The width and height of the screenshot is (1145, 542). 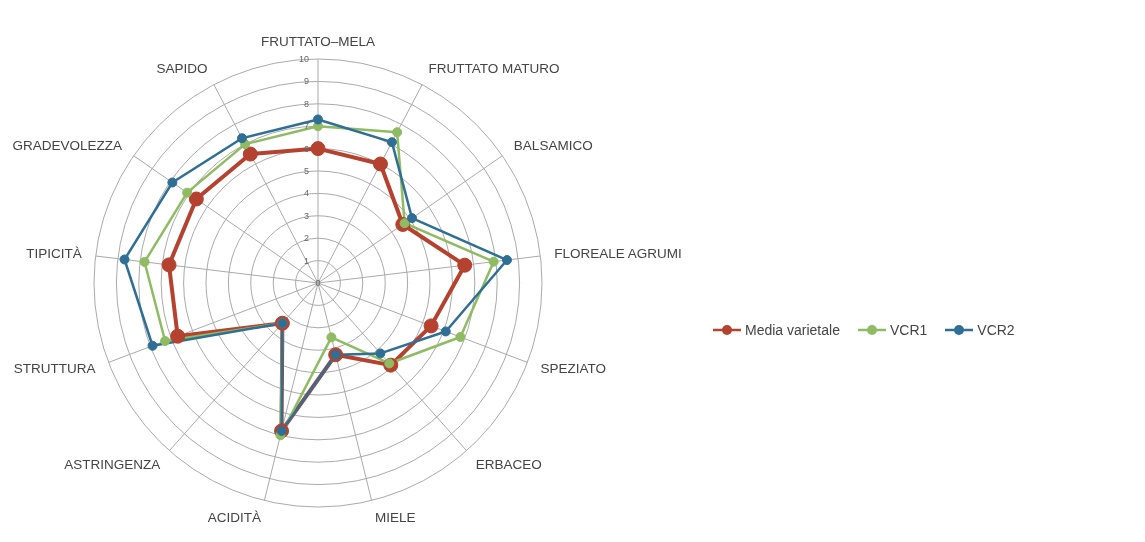 What do you see at coordinates (306, 103) in the screenshot?
I see `y-tick-label: 8` at bounding box center [306, 103].